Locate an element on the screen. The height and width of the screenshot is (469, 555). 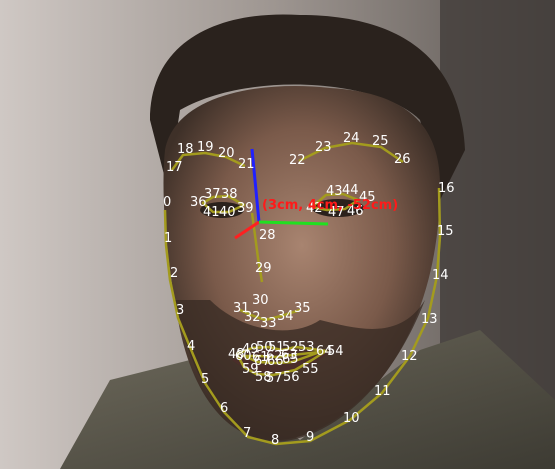
landmark-label: 67 is located at coordinates (262, 361).